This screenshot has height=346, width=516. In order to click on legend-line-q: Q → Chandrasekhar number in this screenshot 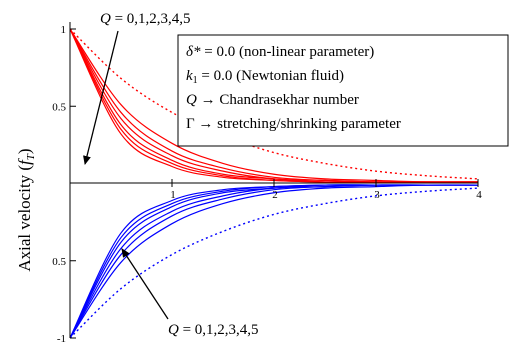, I will do `click(272, 100)`.